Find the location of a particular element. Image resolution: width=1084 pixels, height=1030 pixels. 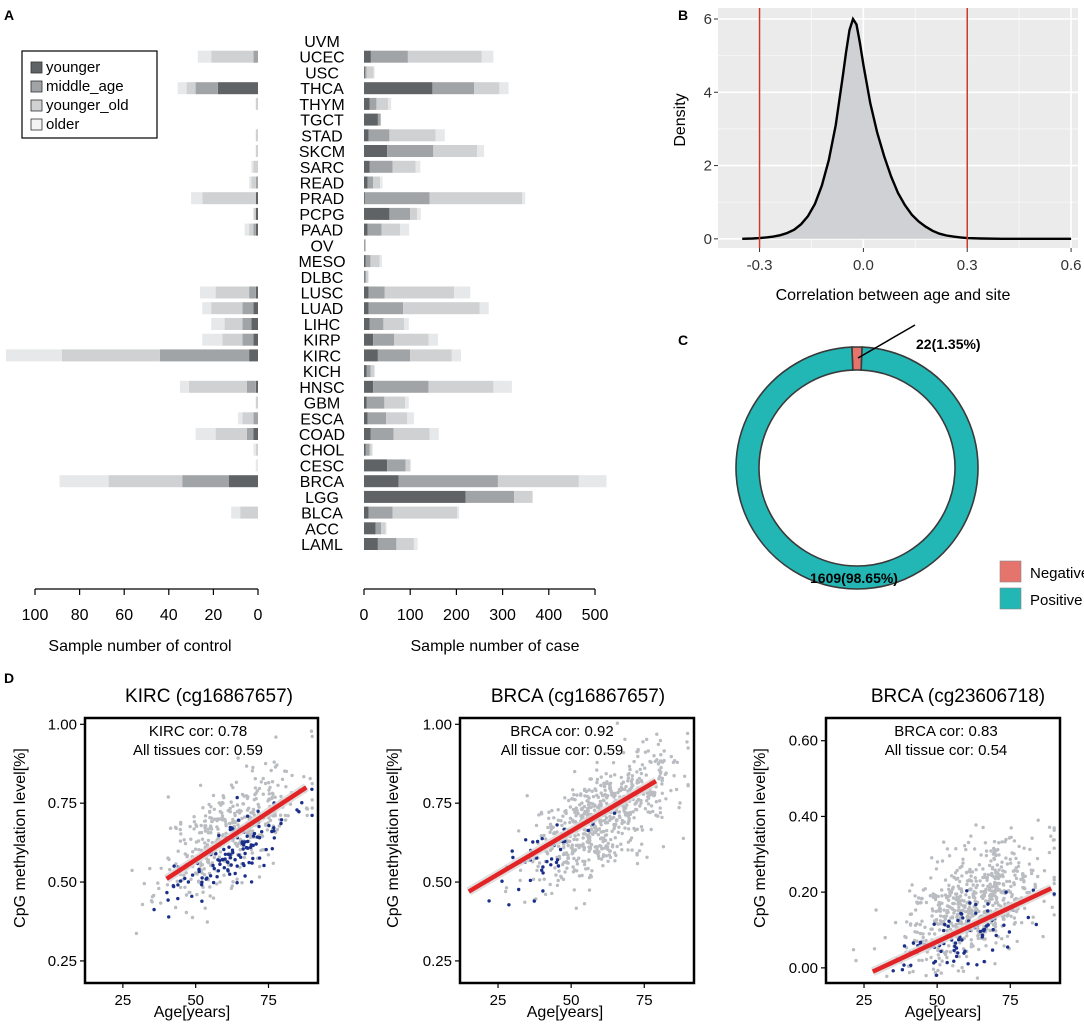

category-label-esca: ESCA is located at coordinates (322, 419).